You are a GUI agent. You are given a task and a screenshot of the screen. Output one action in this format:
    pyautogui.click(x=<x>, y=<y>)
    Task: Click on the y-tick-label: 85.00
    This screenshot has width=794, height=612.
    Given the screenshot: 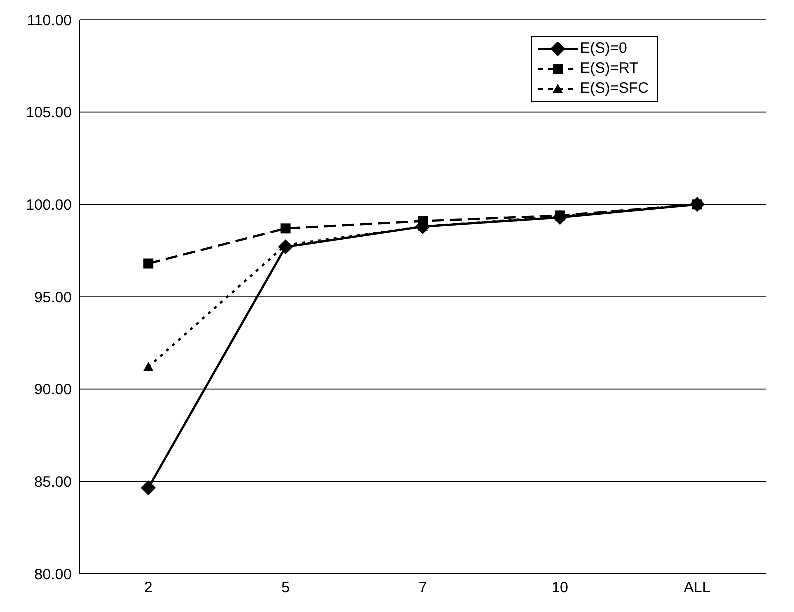 What is the action you would take?
    pyautogui.click(x=53, y=482)
    